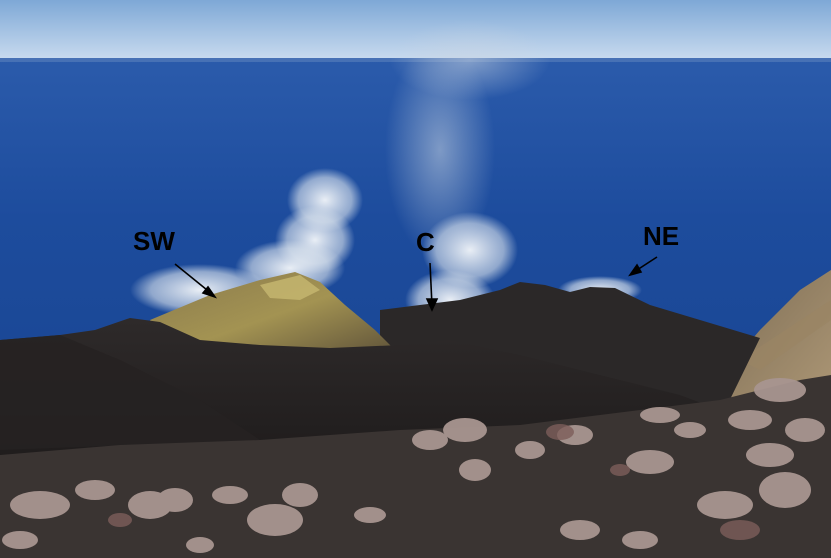 The height and width of the screenshot is (558, 831). Describe the element at coordinates (661, 236) in the screenshot. I see `ne-crater-label: NE` at that location.